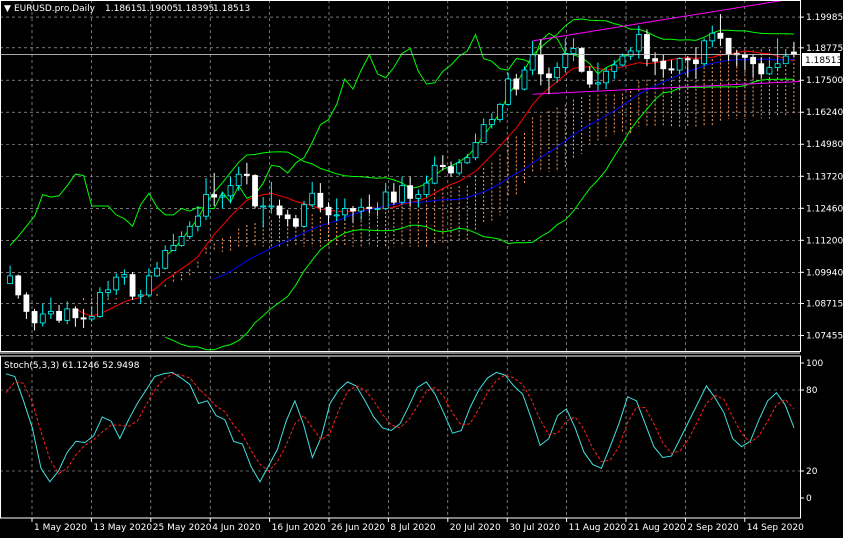 The image size is (843, 538). I want to click on time-tick-label: 1 May 2020, so click(60, 528).